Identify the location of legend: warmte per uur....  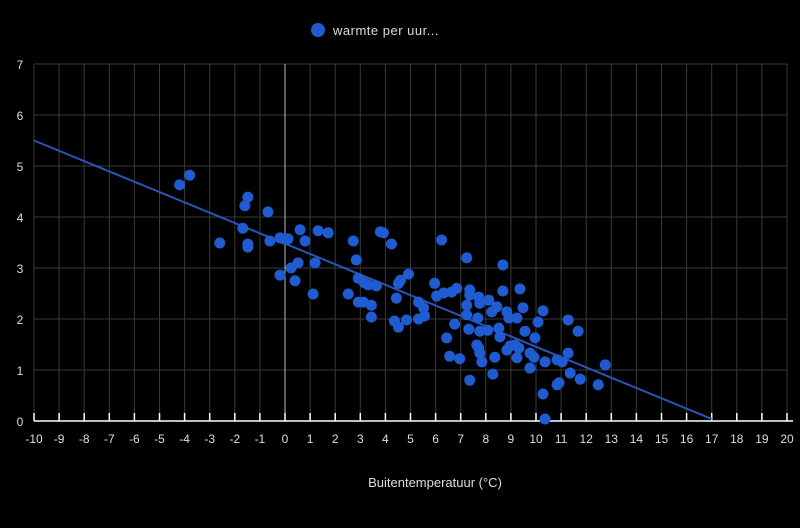
(375, 30).